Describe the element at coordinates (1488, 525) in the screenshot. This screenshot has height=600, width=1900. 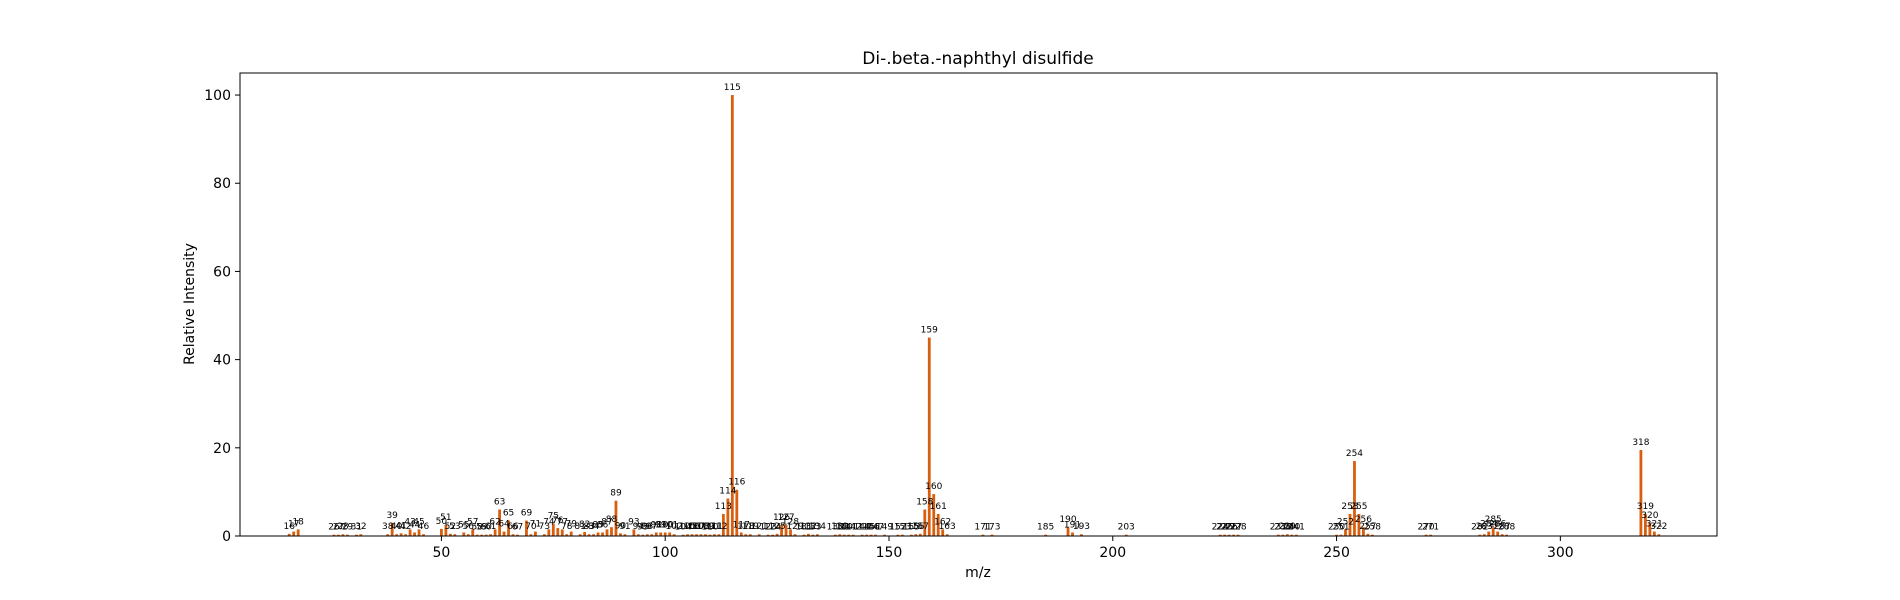
I see `peak-label-284: 284` at that location.